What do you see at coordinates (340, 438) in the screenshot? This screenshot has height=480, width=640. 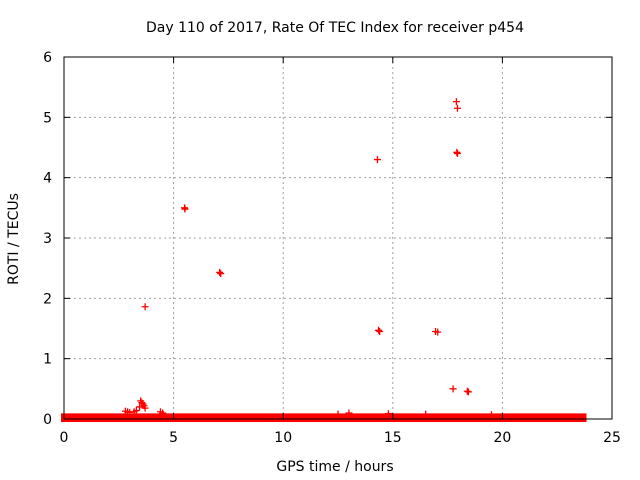 I see `x-tick-labels: 0 5 10 15 20 25` at bounding box center [340, 438].